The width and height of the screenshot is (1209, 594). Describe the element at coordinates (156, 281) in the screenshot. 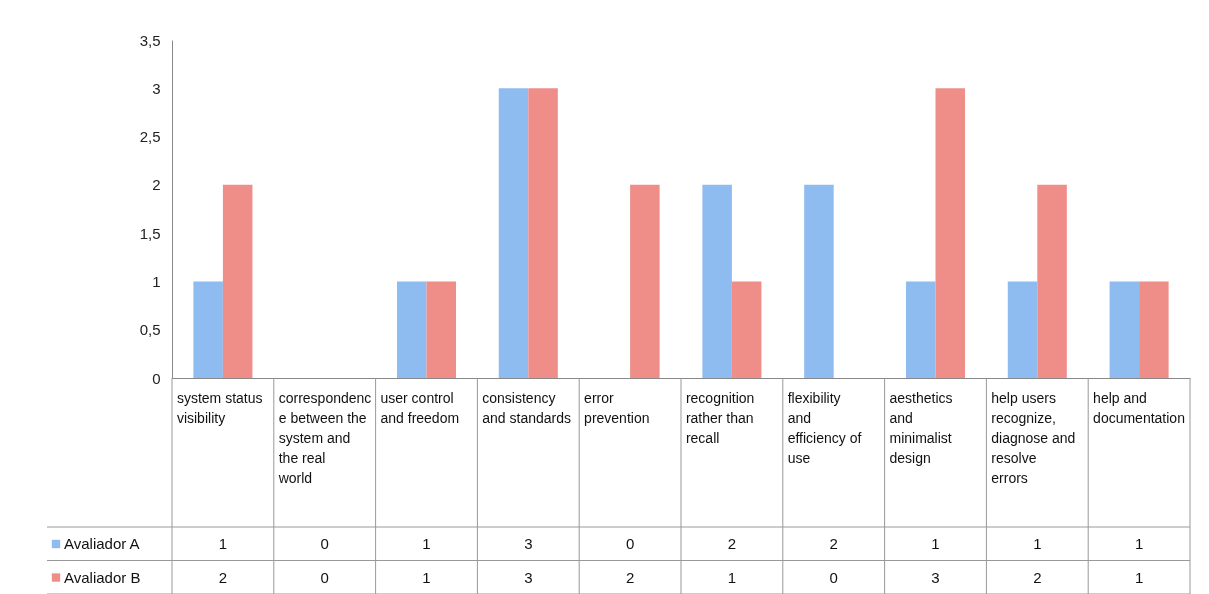

I see `y-tick-label: 1` at that location.